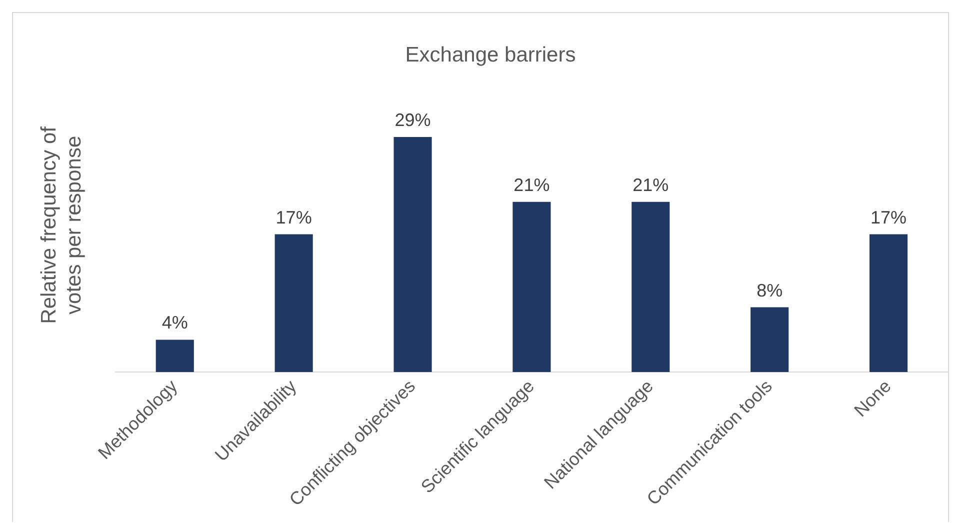  Describe the element at coordinates (175, 322) in the screenshot. I see `data-label: 4%` at that location.